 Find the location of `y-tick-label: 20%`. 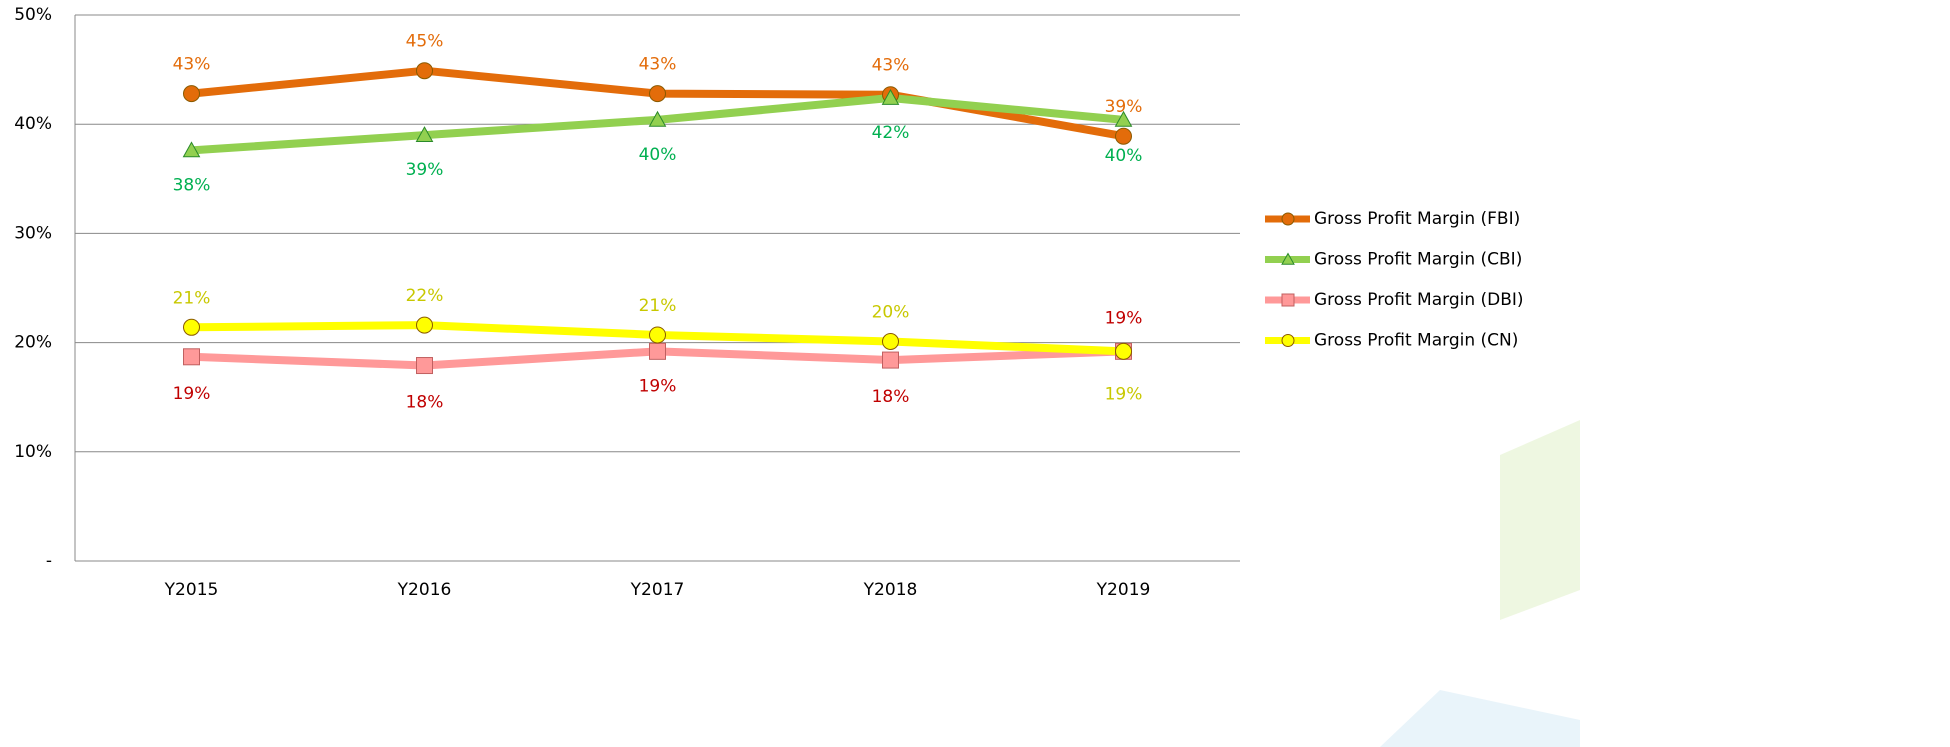

y-tick-label: 20% is located at coordinates (33, 343).